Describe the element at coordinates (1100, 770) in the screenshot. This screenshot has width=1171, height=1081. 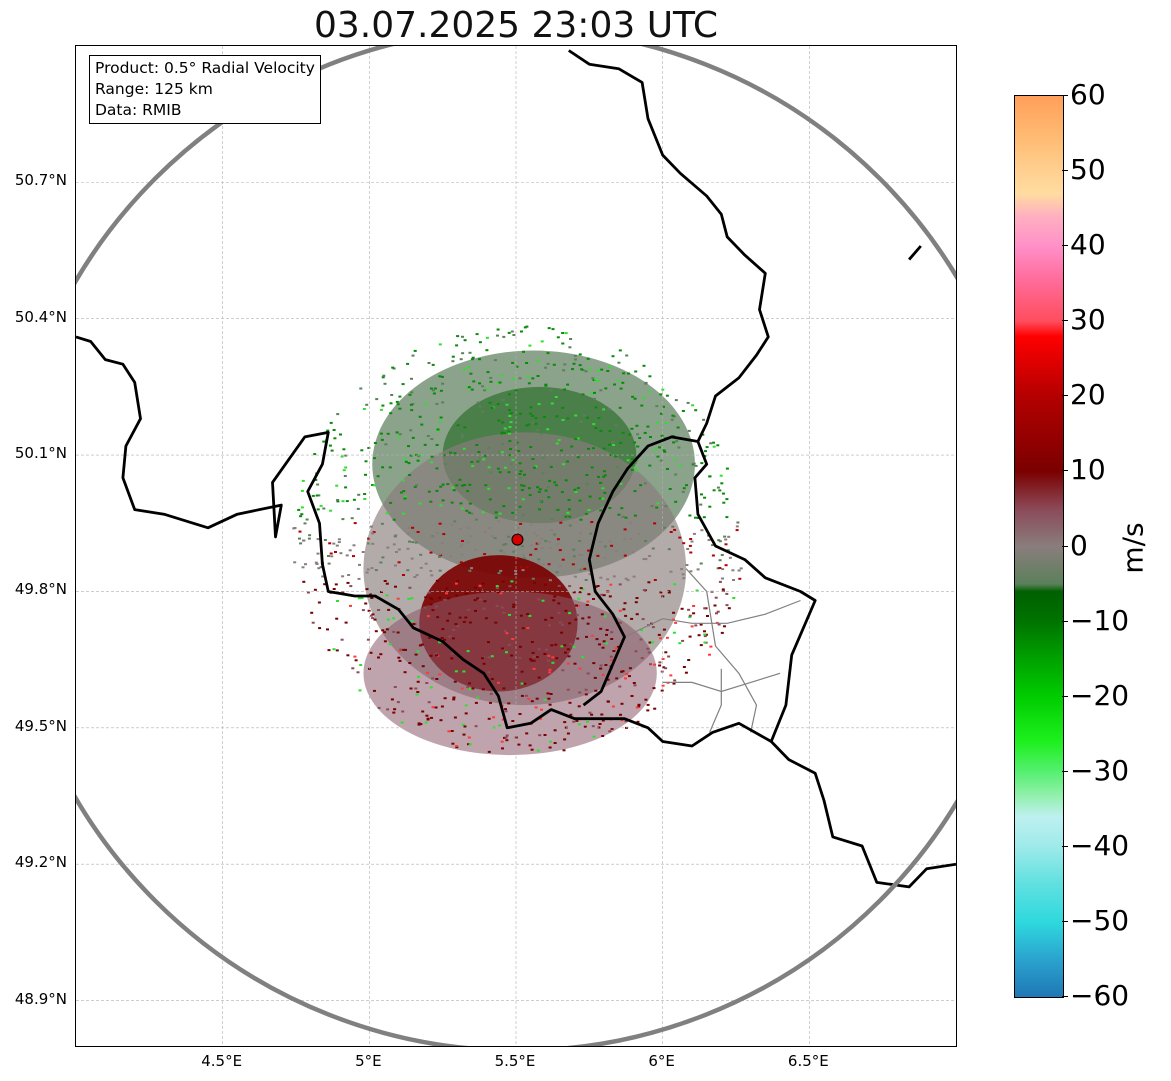
I see `colorbar-tick-label: −30` at that location.